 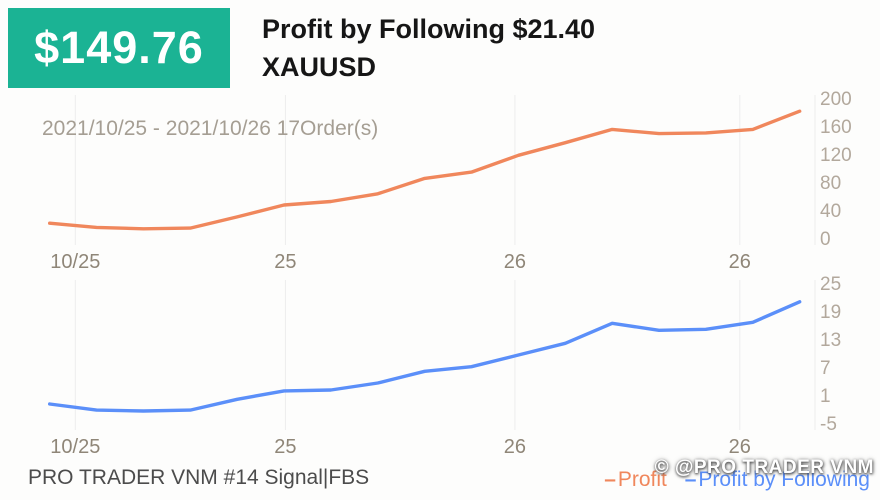 I want to click on y-axis-tick-label: 160, so click(x=836, y=127).